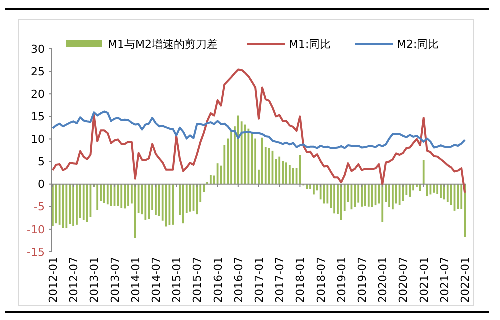 This screenshot has width=500, height=320. What do you see at coordinates (41, 185) in the screenshot?
I see `y-tick-label: 0` at bounding box center [41, 185].